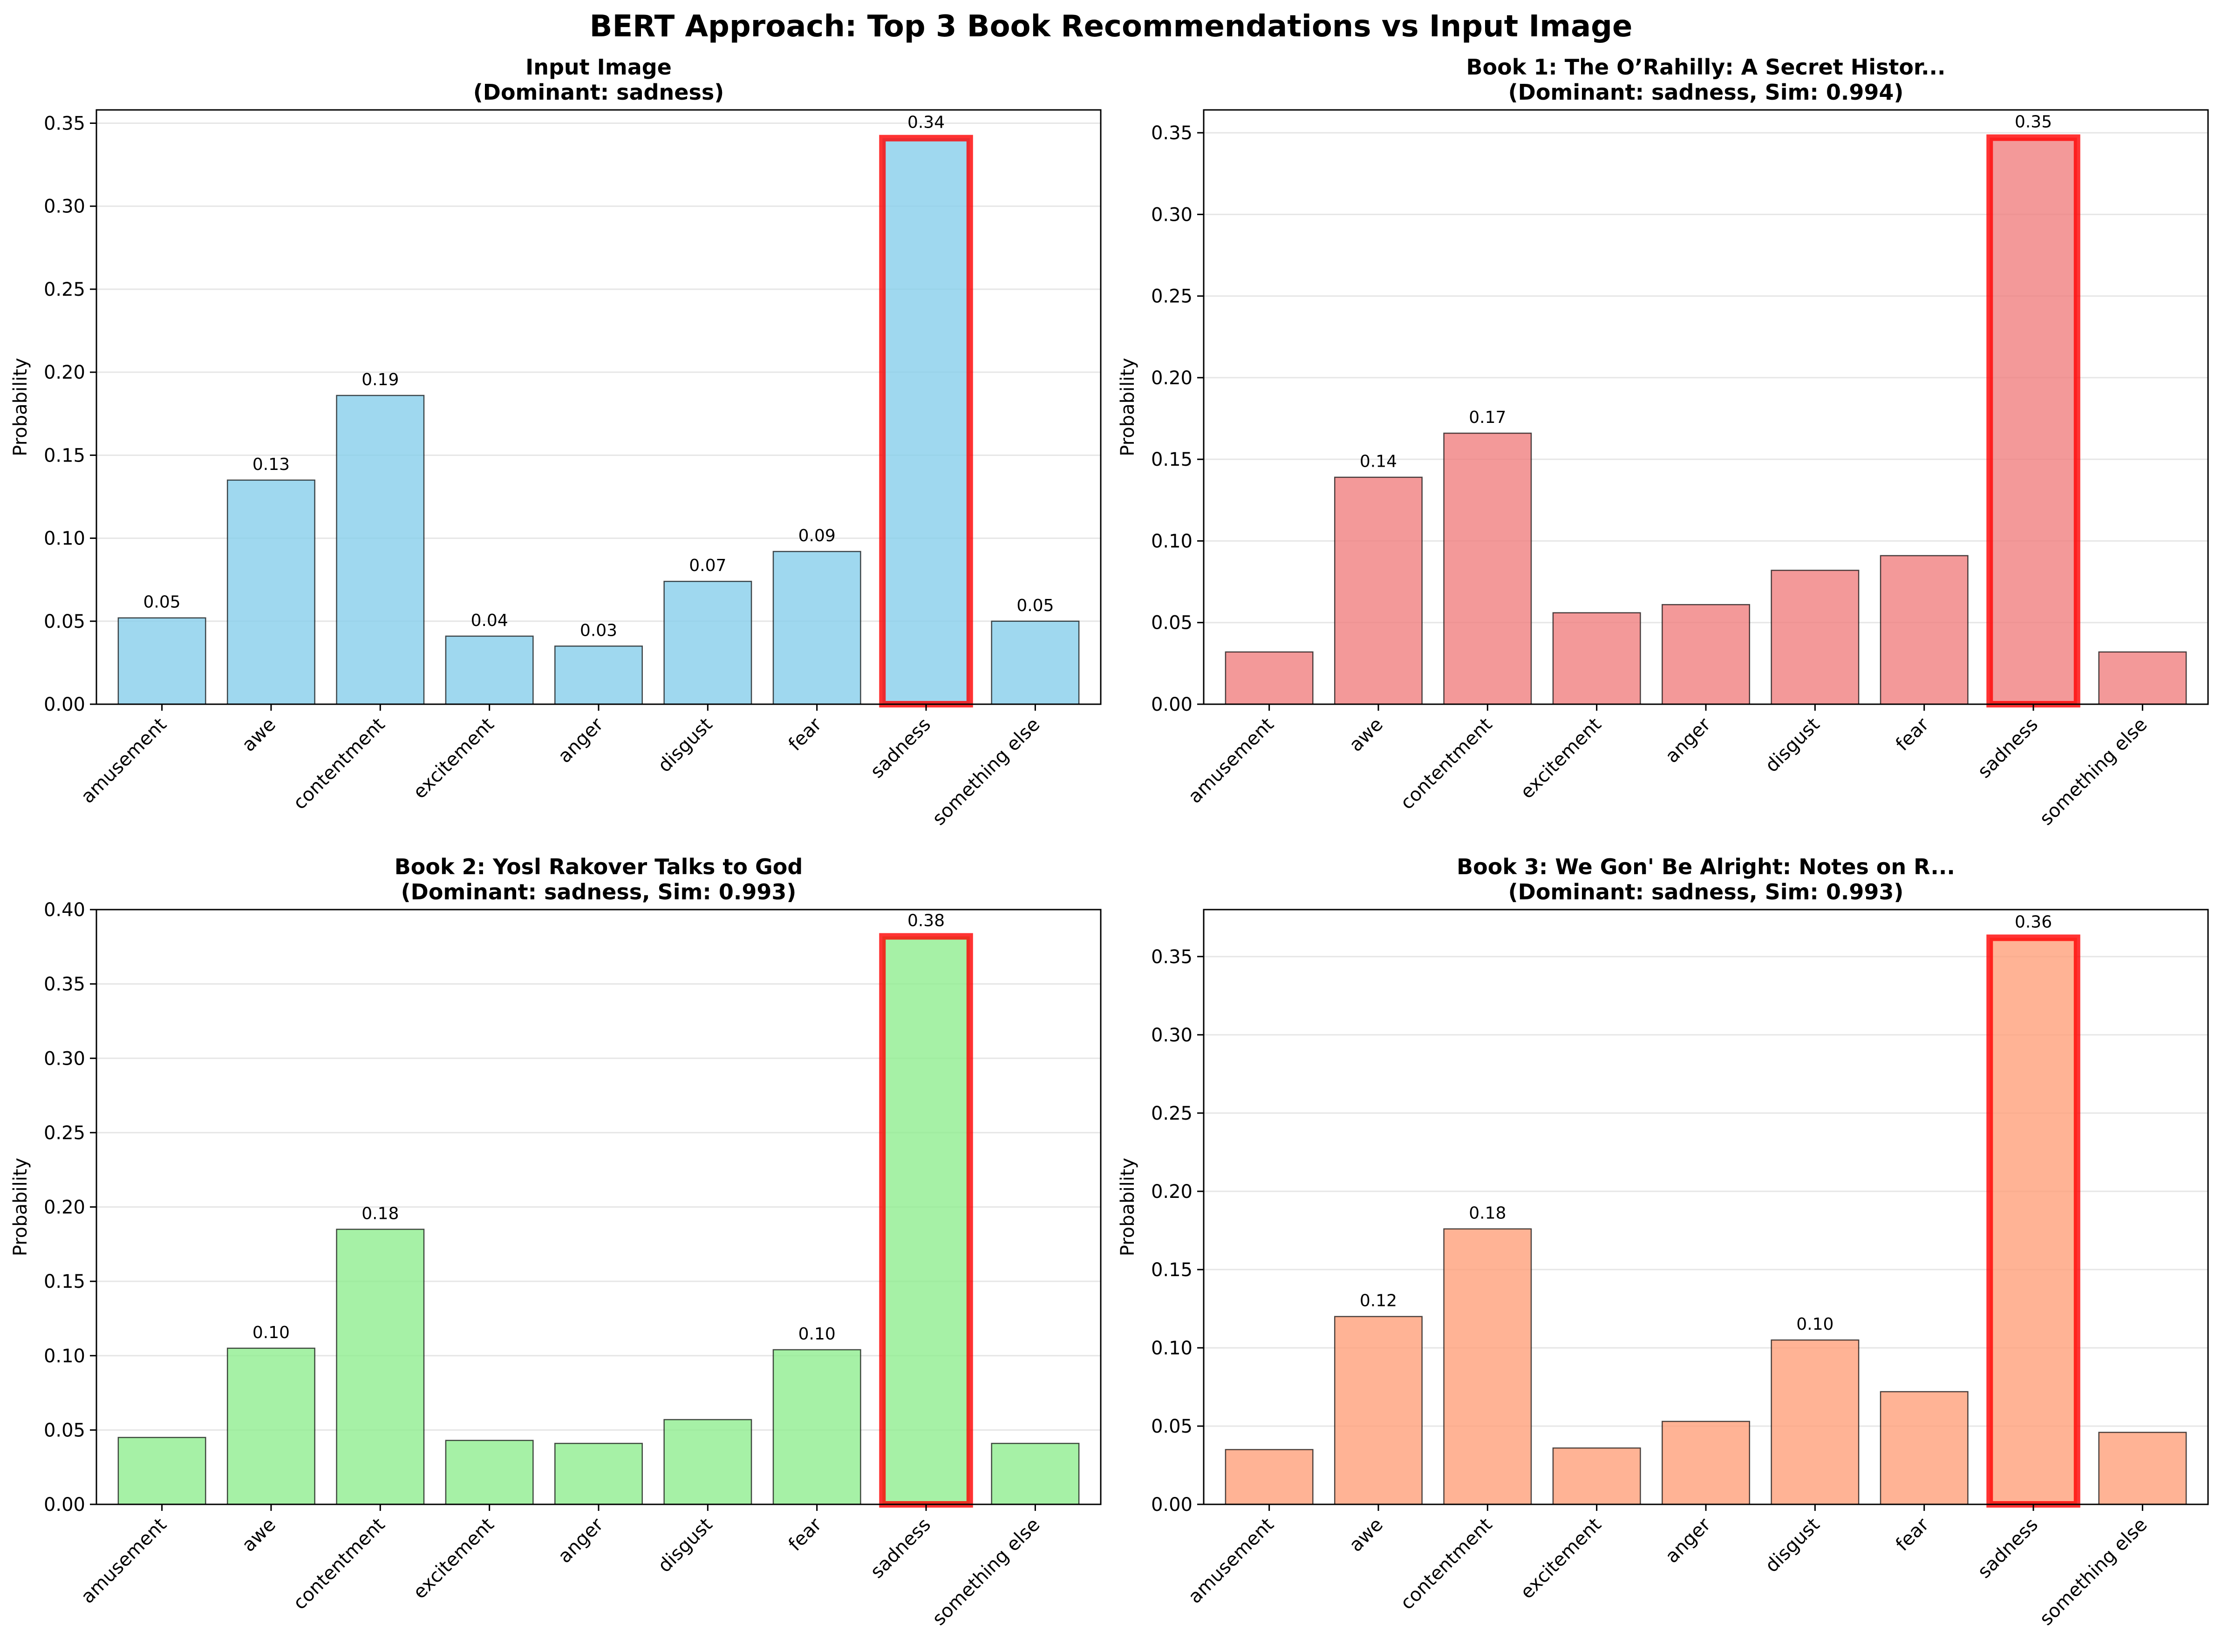 This screenshot has width=2222, height=1652. What do you see at coordinates (707, 565) in the screenshot?
I see `value-label: 0.07` at bounding box center [707, 565].